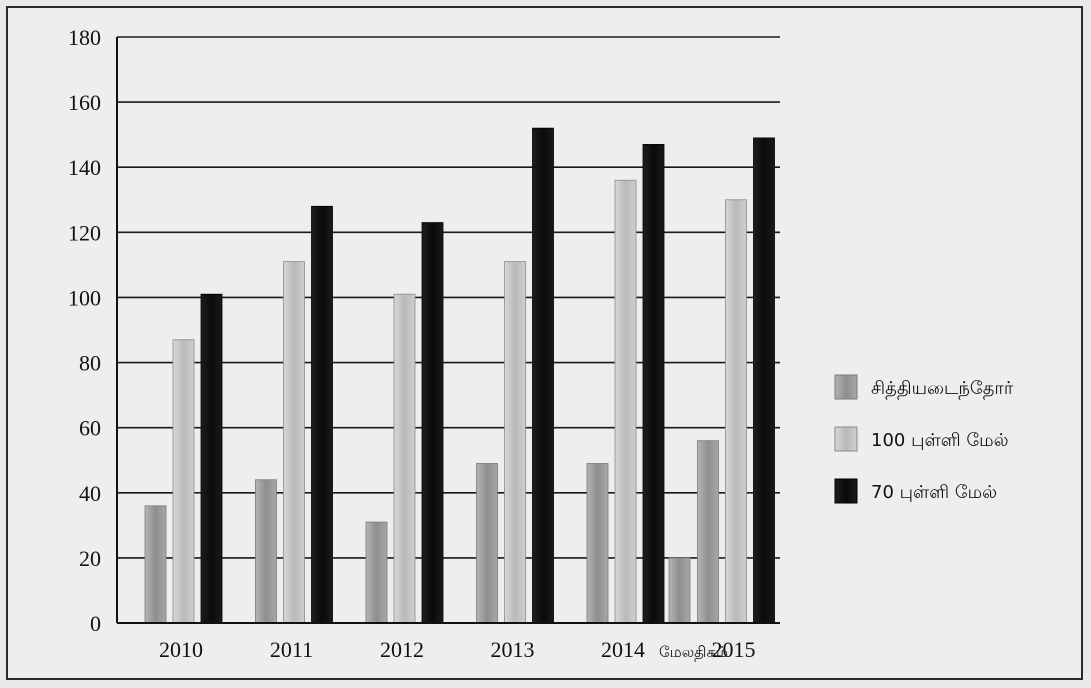 This screenshot has width=1091, height=688. What do you see at coordinates (376, 572) in the screenshot?
I see `bar-சித்தியடைந்தோர்-2012` at bounding box center [376, 572].